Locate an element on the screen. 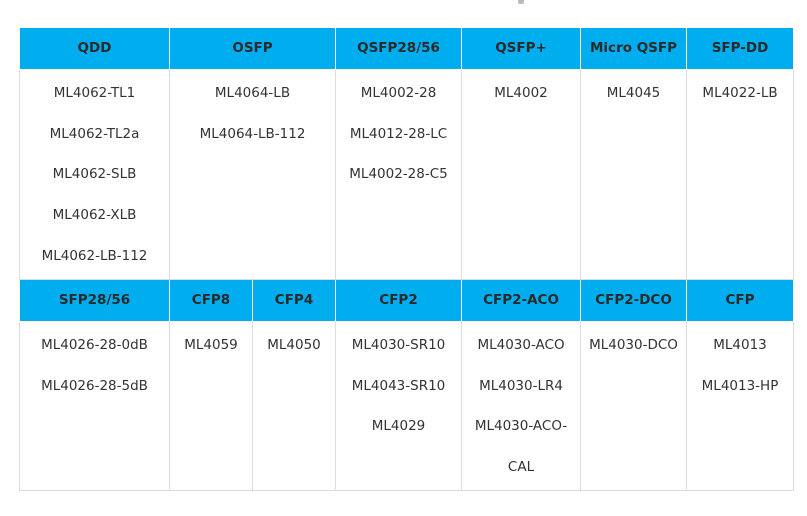  model-name: ML4002 is located at coordinates (521, 93).